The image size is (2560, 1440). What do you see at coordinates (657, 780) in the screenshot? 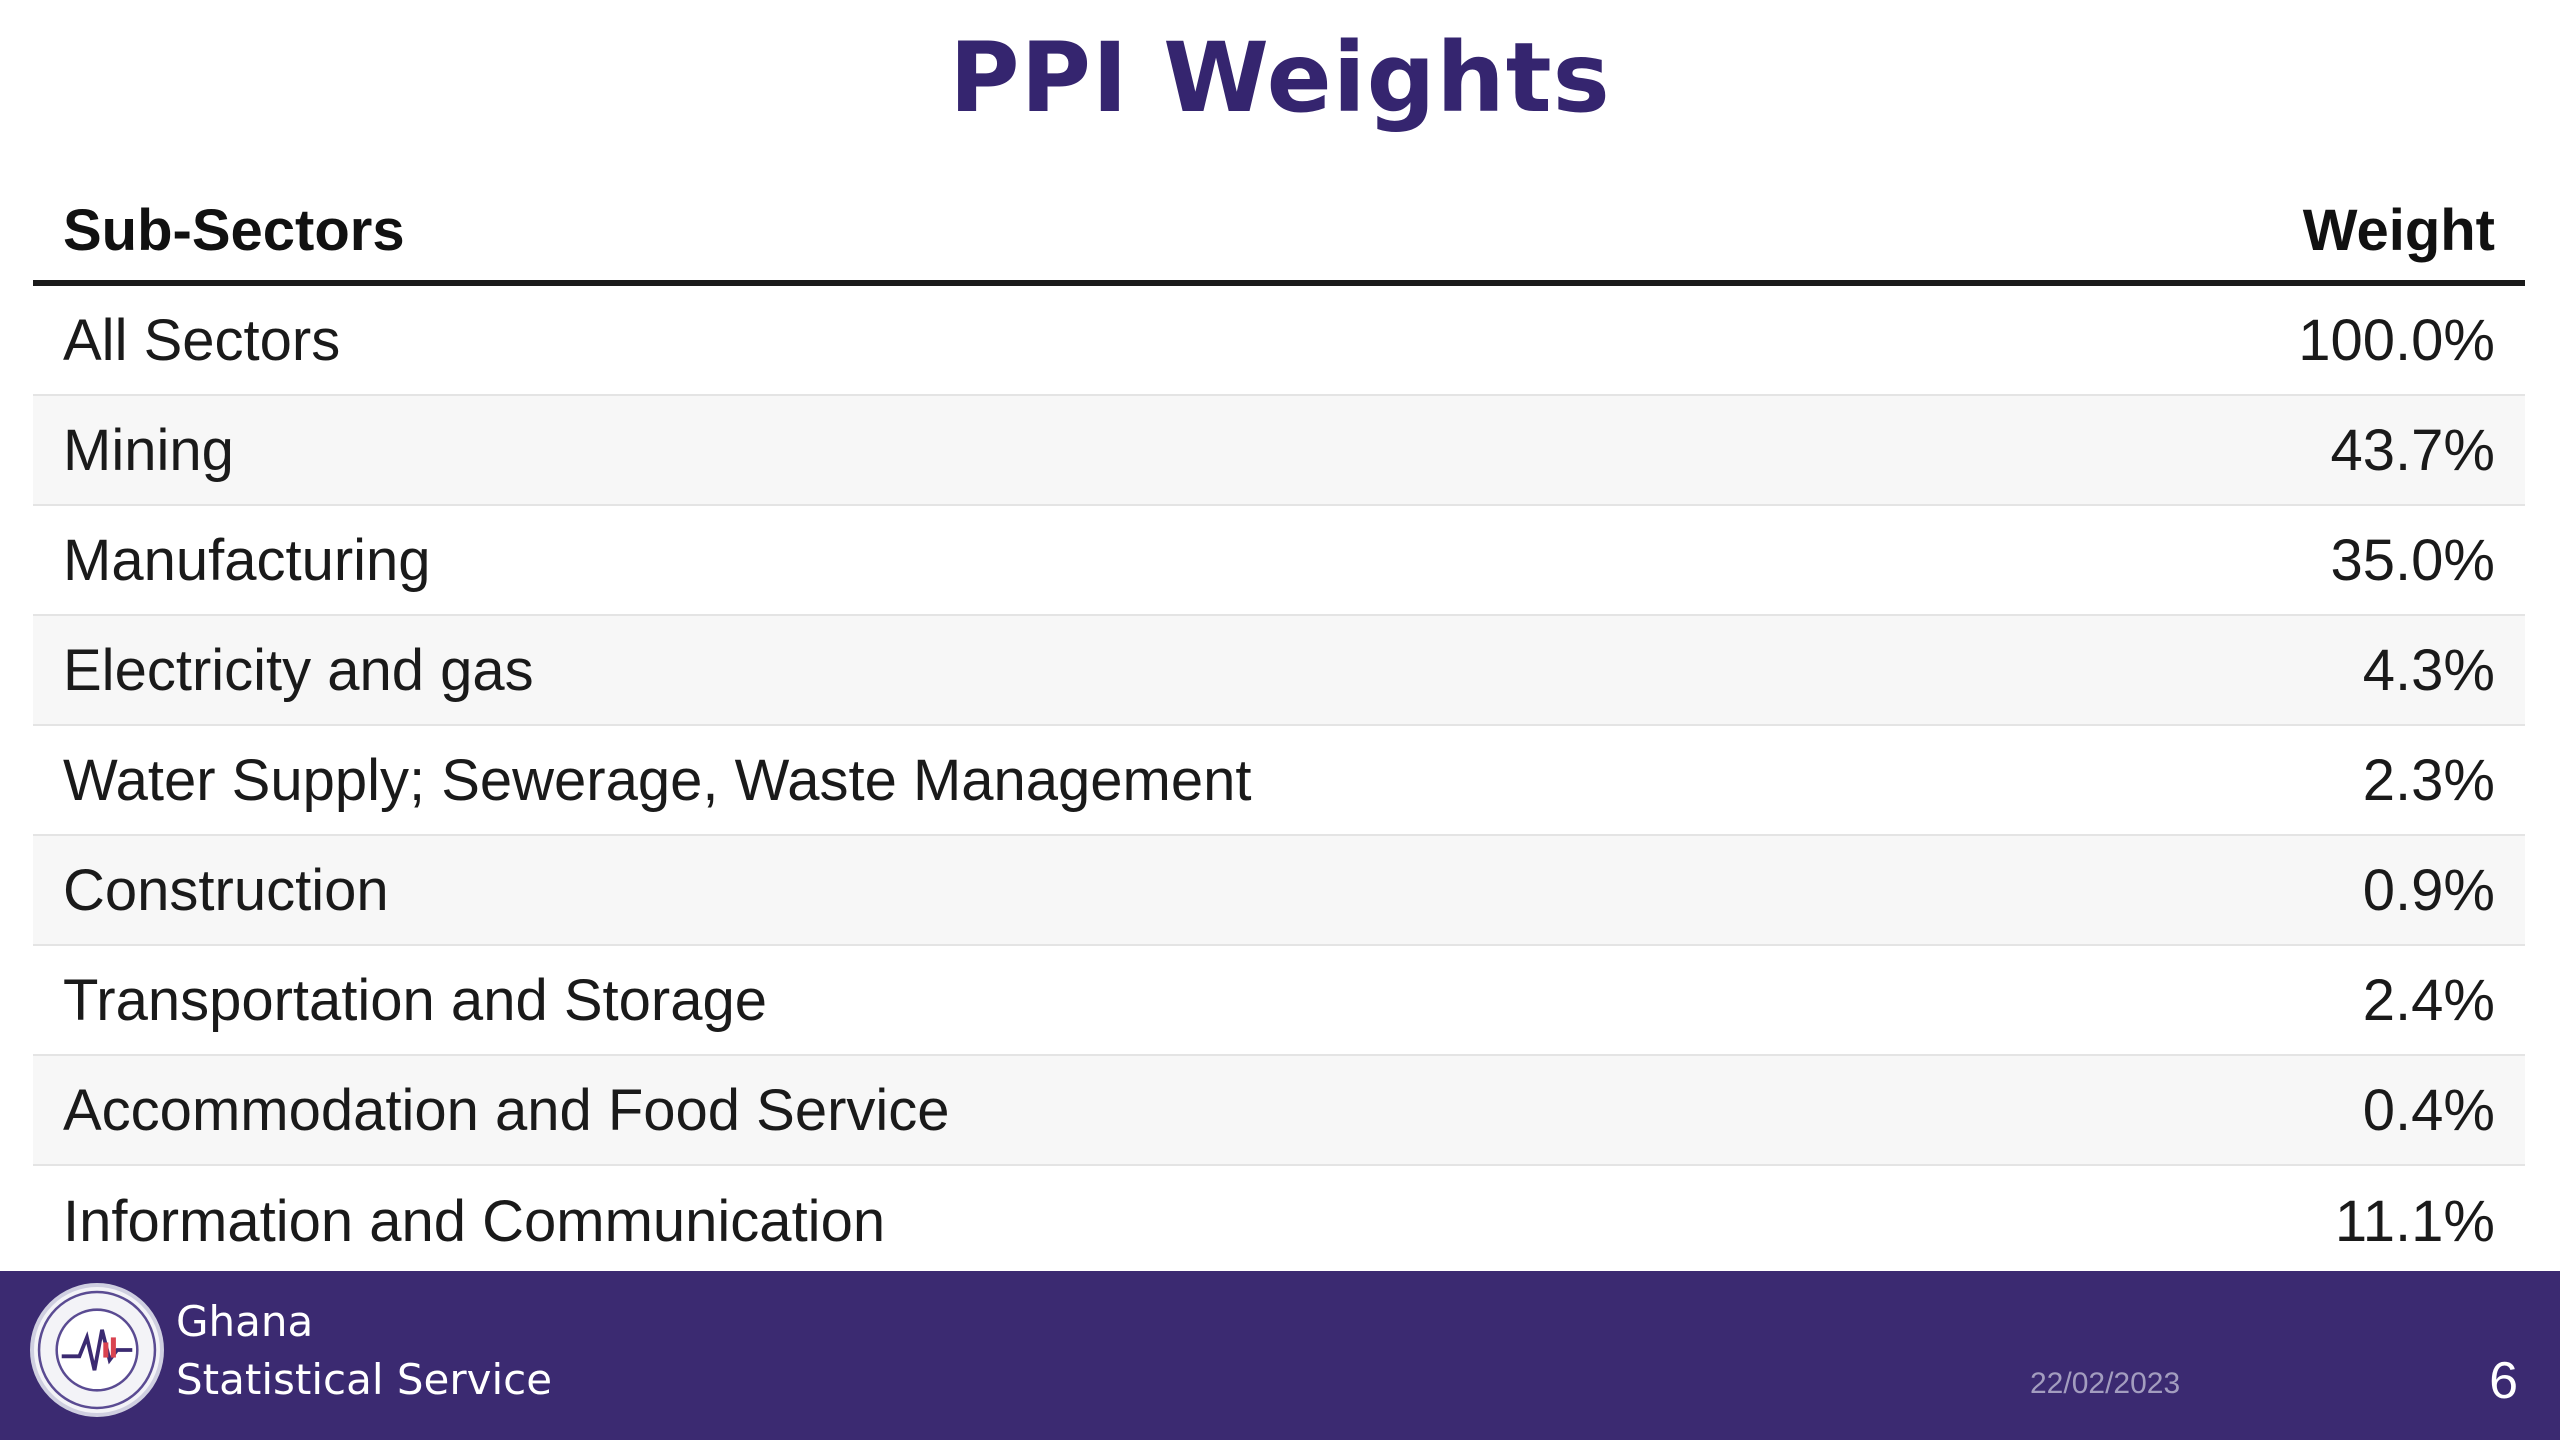
I see `row-sector: Water Supply; Sewerage, Waste Management` at bounding box center [657, 780].